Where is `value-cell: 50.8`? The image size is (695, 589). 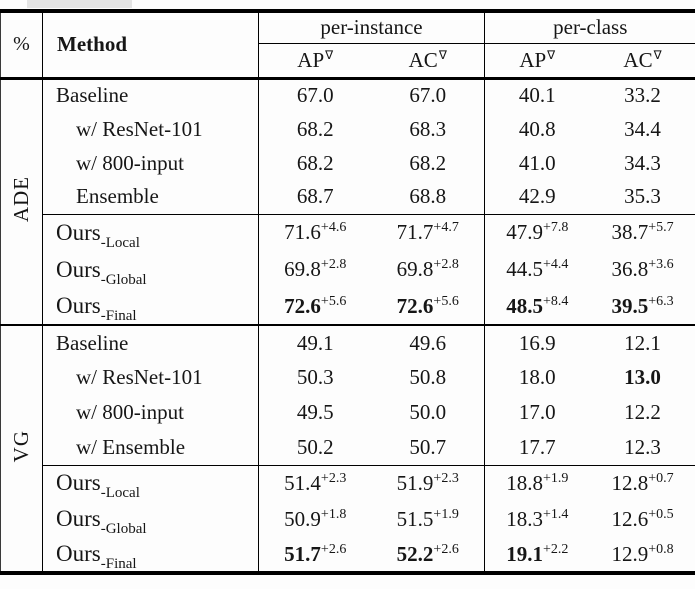
value-cell: 50.8 is located at coordinates (428, 377).